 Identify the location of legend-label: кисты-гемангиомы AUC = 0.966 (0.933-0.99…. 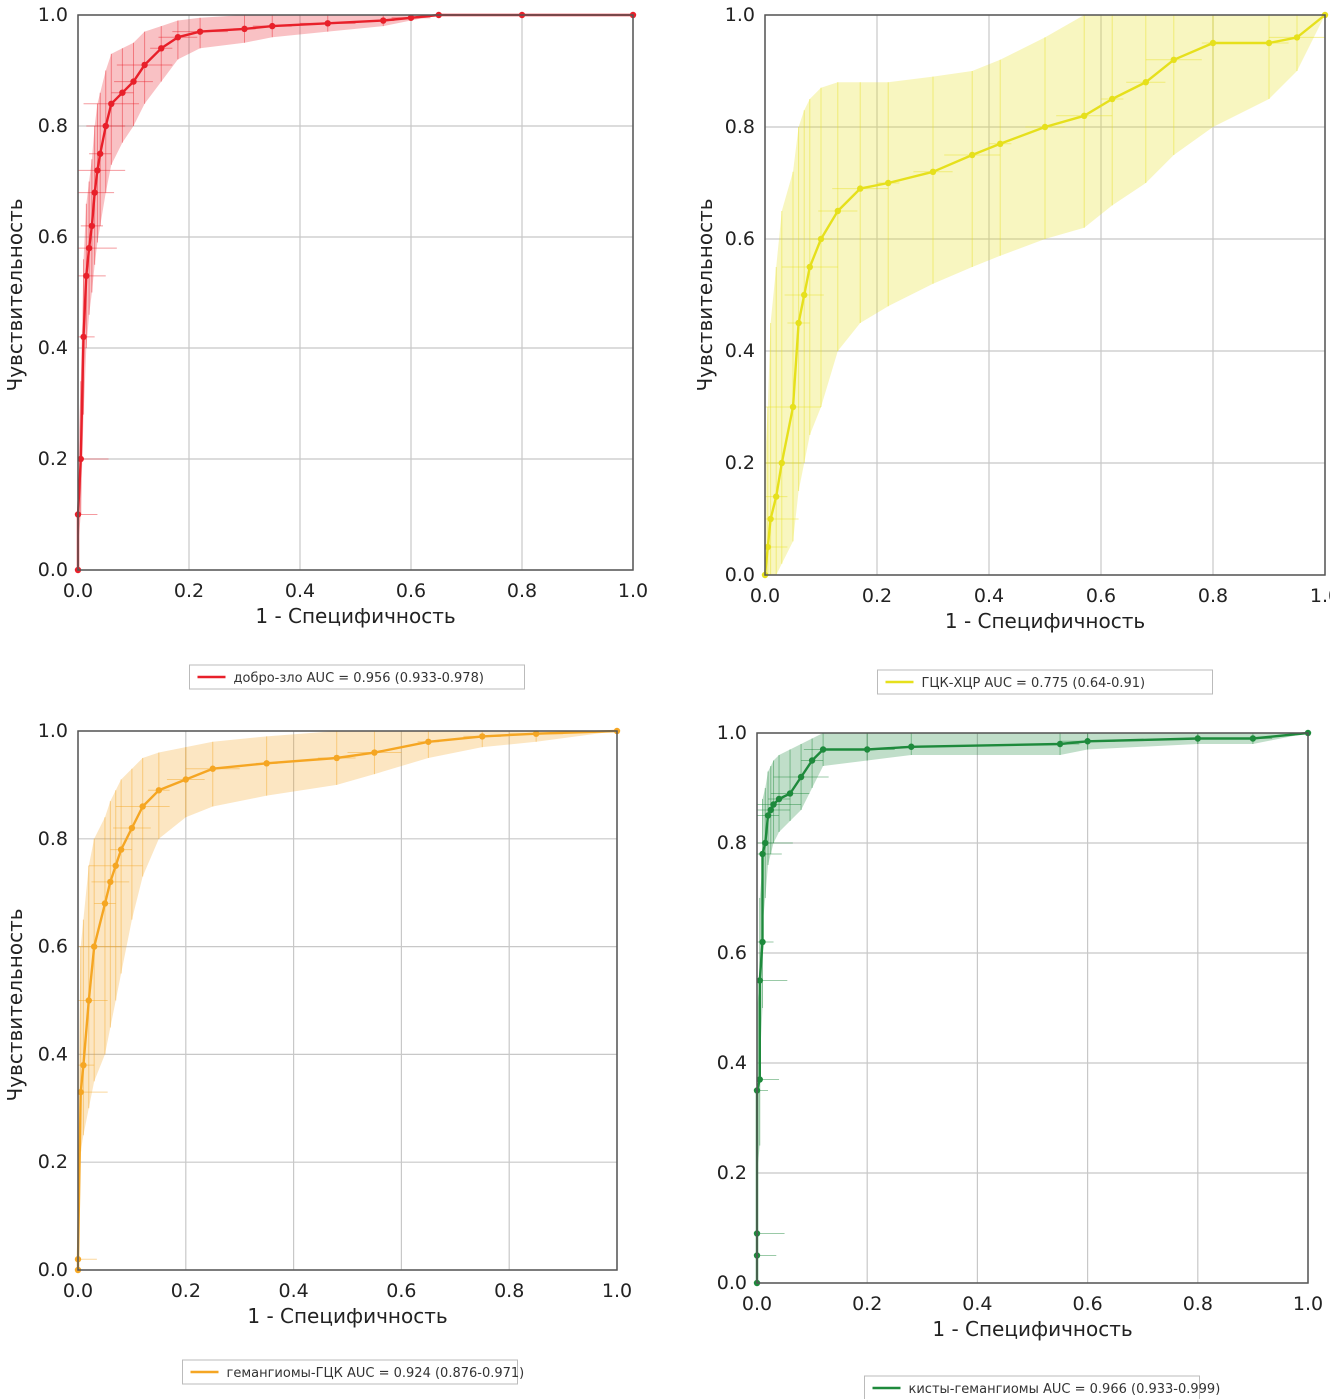
(1065, 1389).